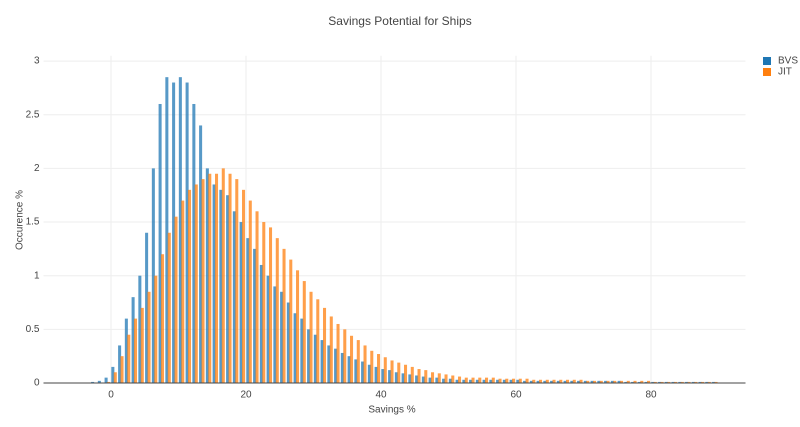  Describe the element at coordinates (33, 329) in the screenshot. I see `y-tick-label: 0.5` at that location.